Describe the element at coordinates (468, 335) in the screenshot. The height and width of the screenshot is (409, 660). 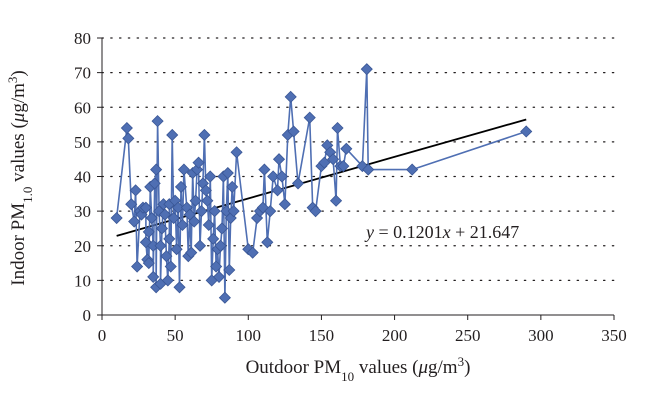
I see `x-tick-label-250: 250` at that location.